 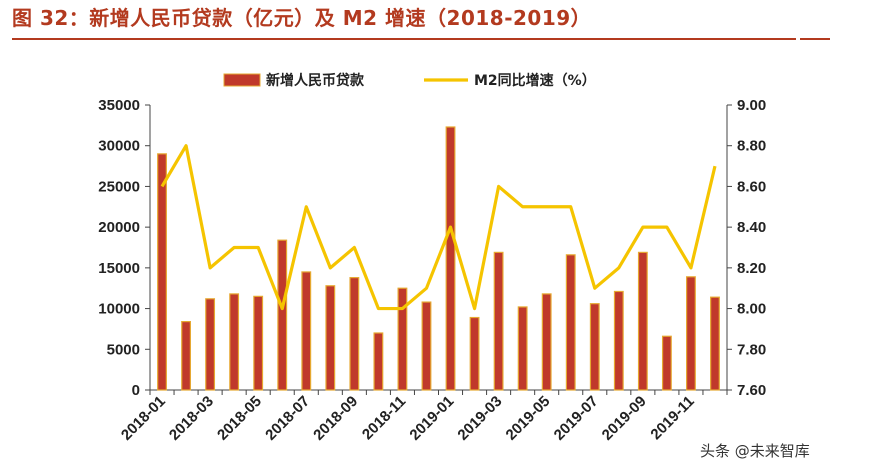 What do you see at coordinates (431, 418) in the screenshot?
I see `x-tick-label: 2019-01` at bounding box center [431, 418].